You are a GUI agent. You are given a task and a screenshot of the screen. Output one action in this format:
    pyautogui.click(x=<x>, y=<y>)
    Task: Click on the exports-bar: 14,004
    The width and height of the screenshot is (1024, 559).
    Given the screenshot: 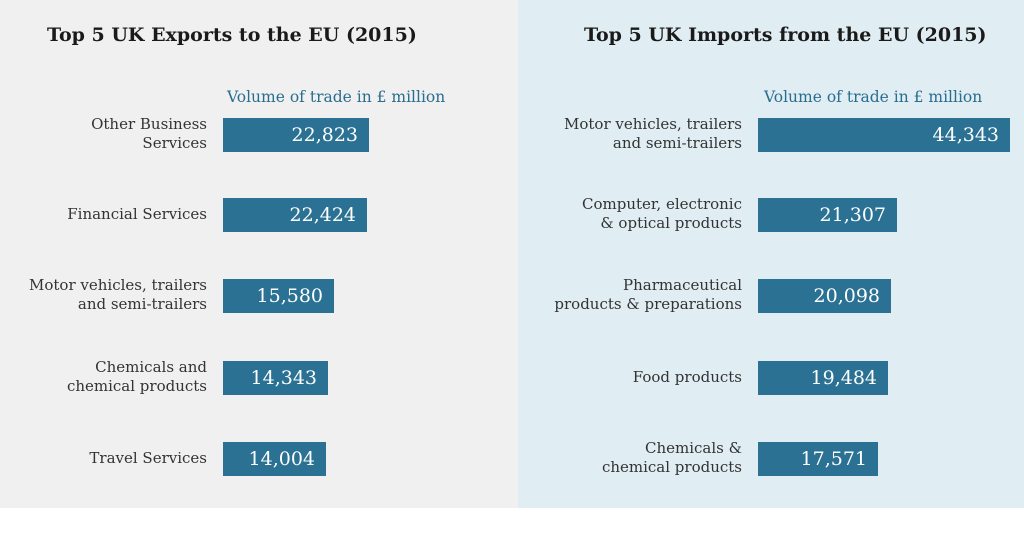 What is the action you would take?
    pyautogui.click(x=274, y=459)
    